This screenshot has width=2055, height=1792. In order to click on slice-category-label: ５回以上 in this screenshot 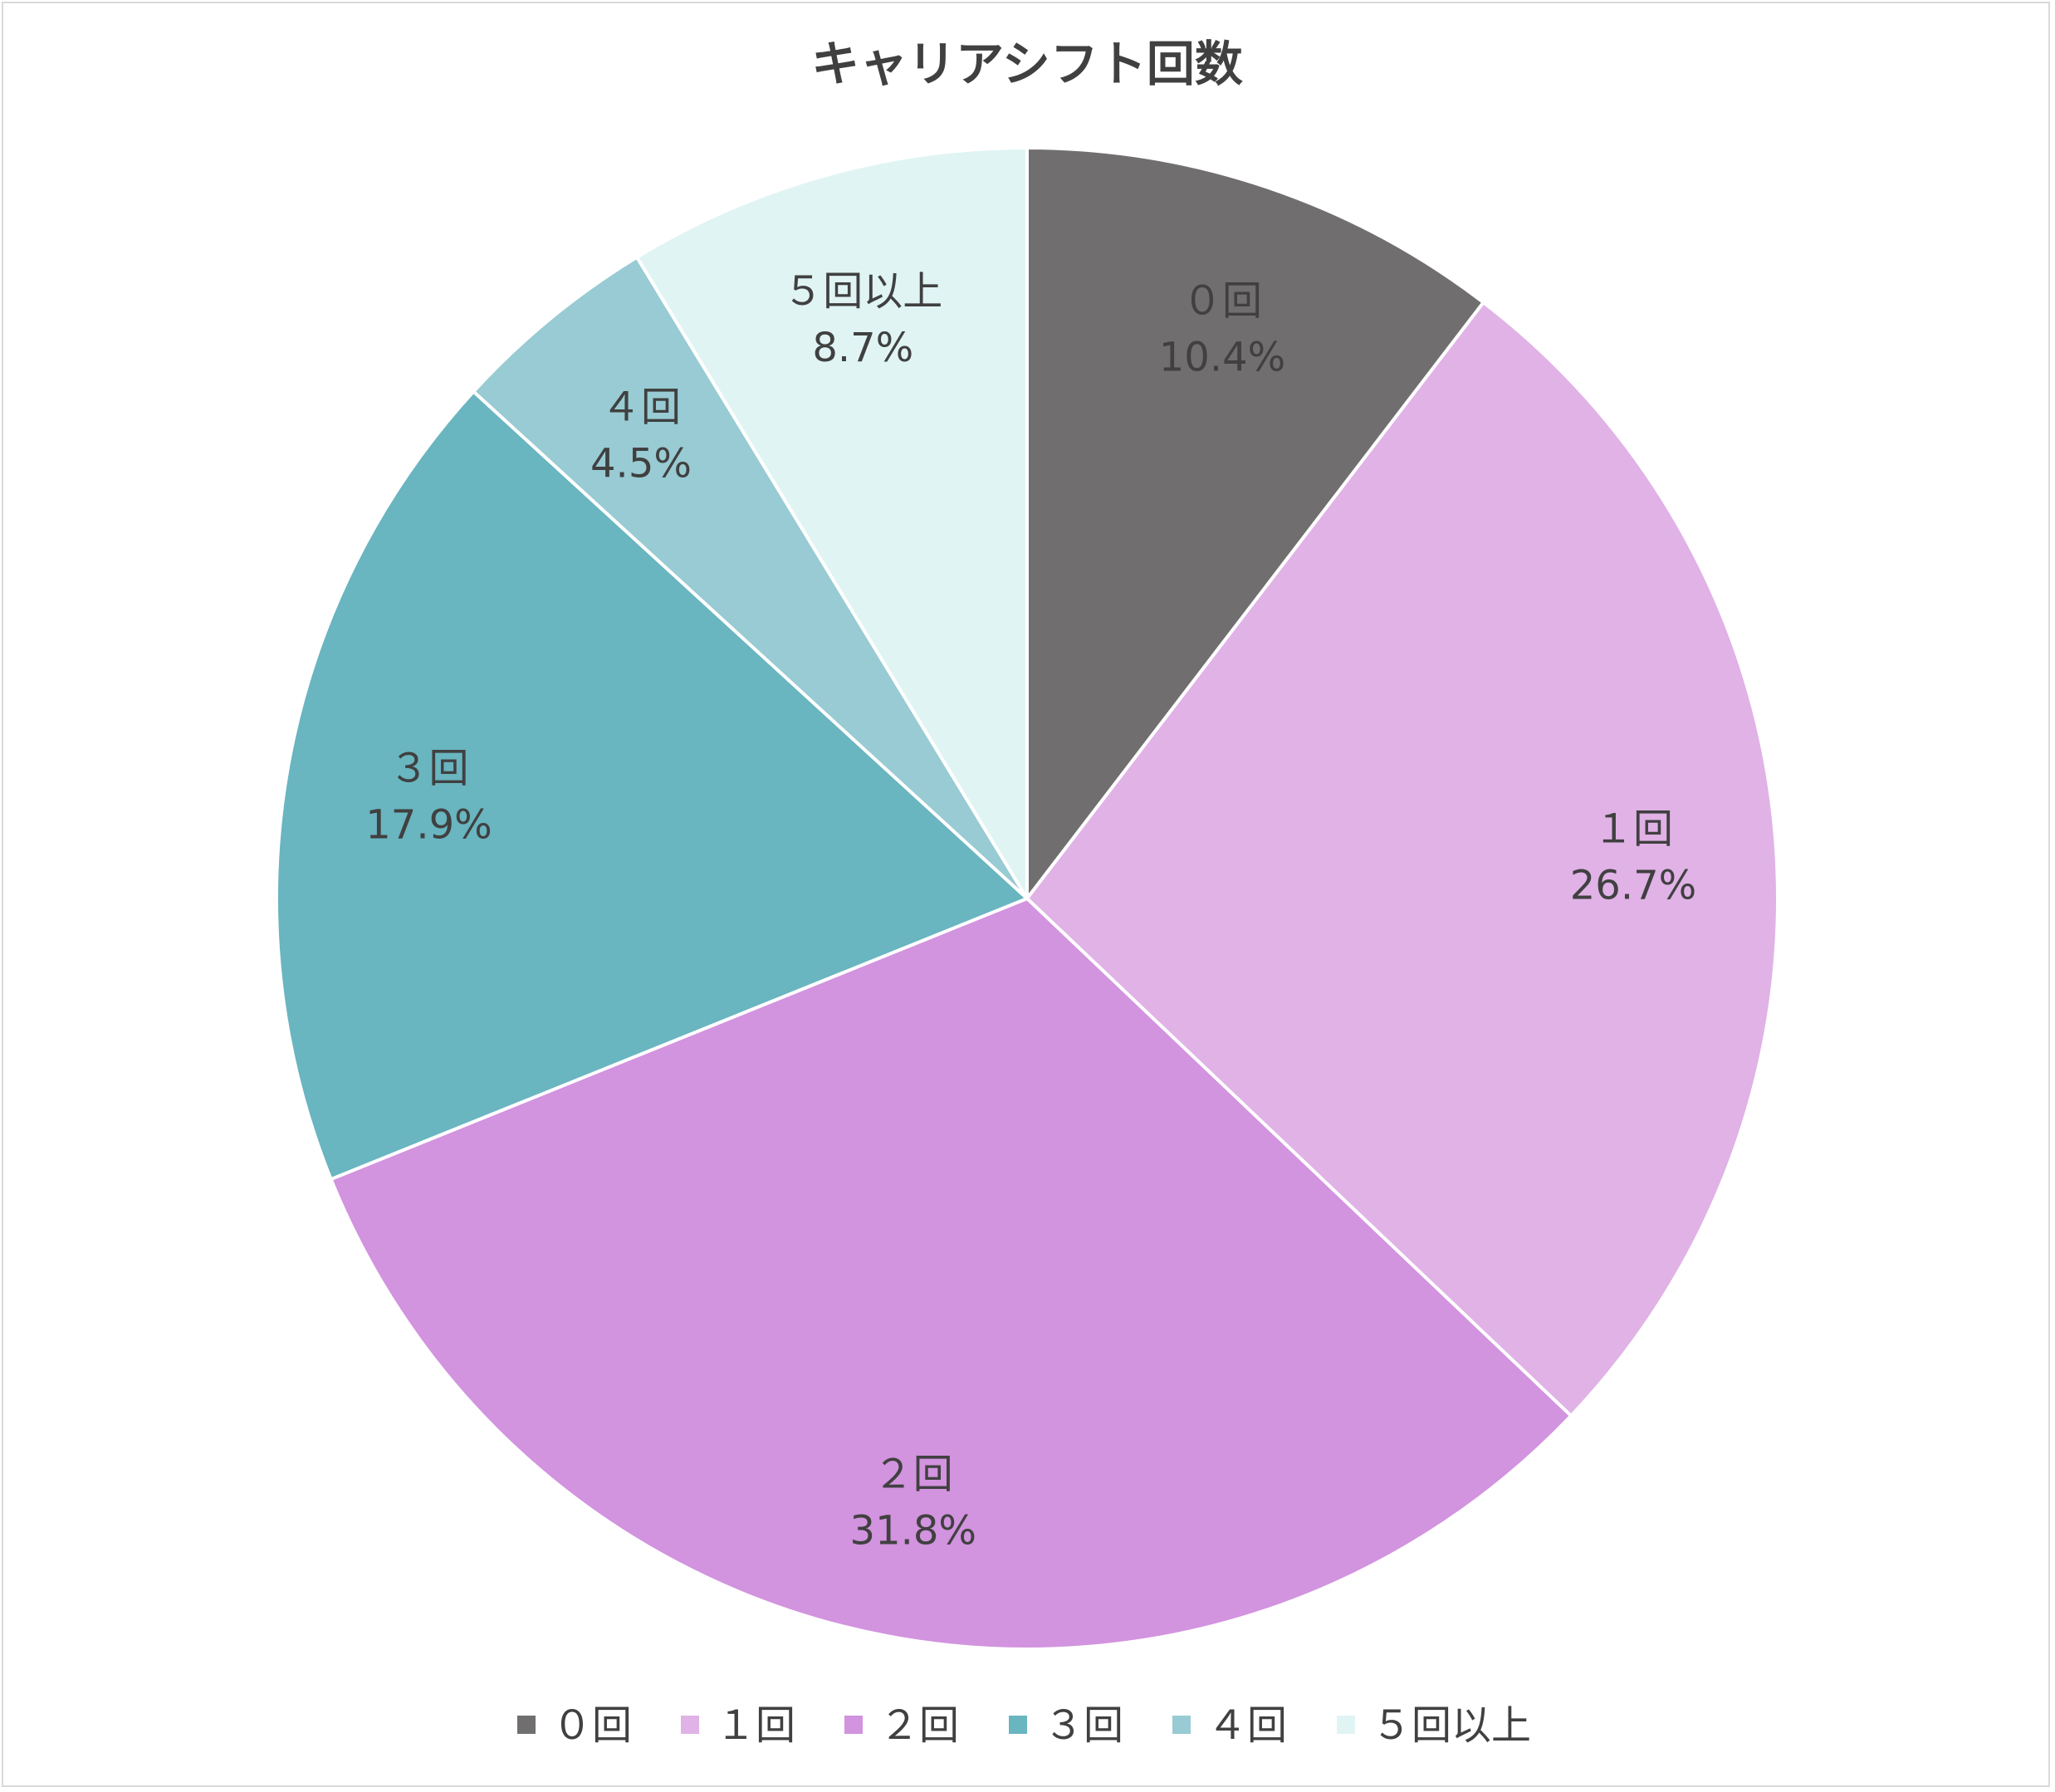, I will do `click(862, 291)`.